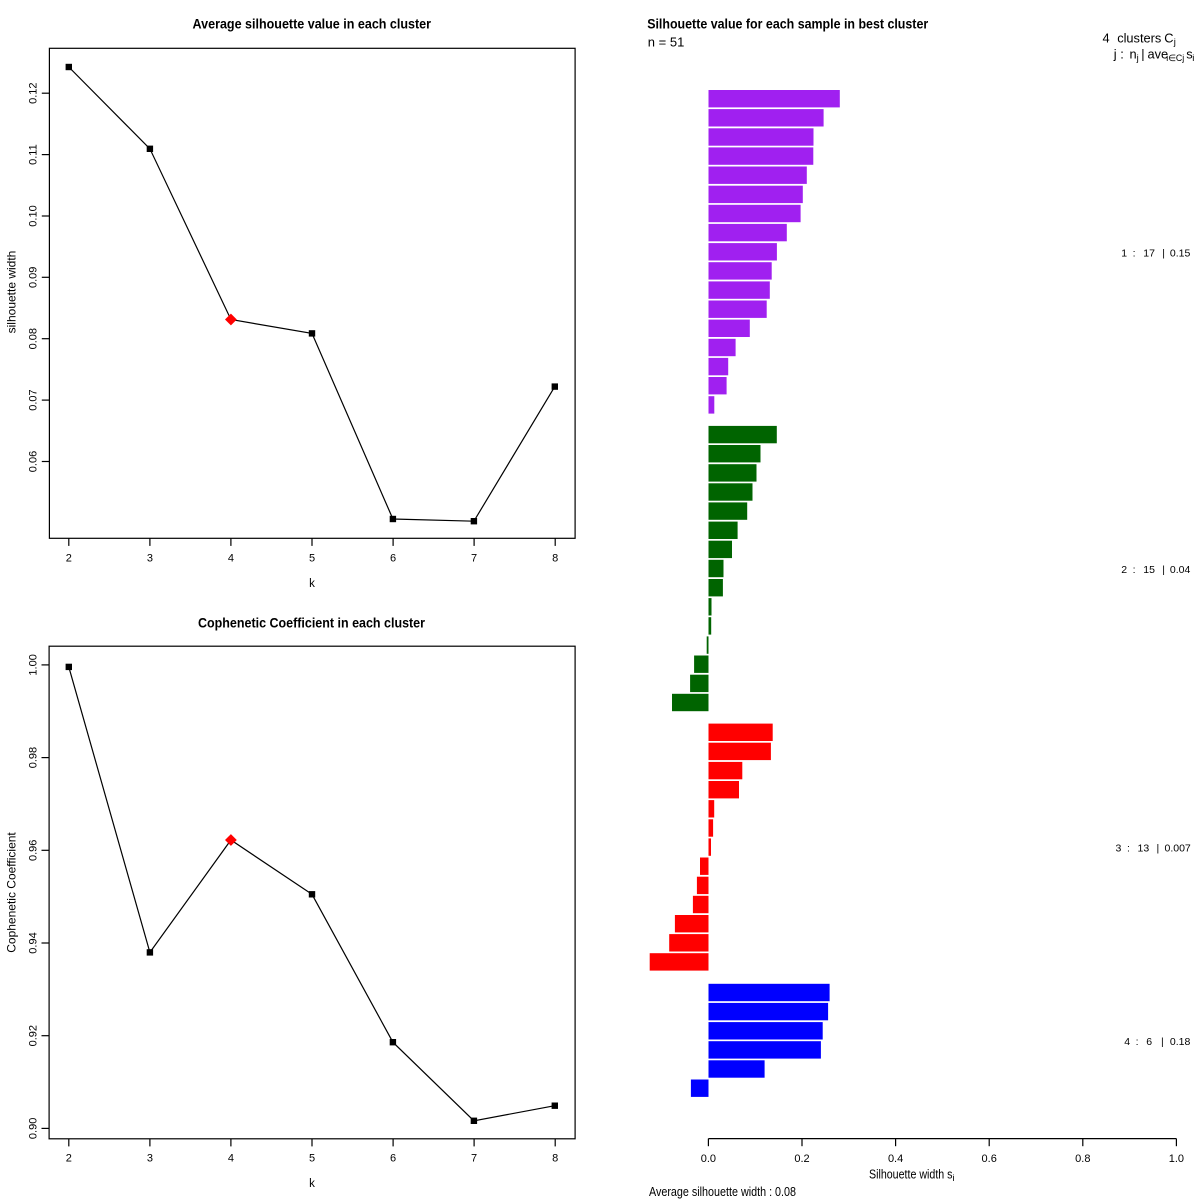 This screenshot has height=1200, width=1200. Describe the element at coordinates (34, 942) in the screenshot. I see `svg-text: 0.94` at that location.